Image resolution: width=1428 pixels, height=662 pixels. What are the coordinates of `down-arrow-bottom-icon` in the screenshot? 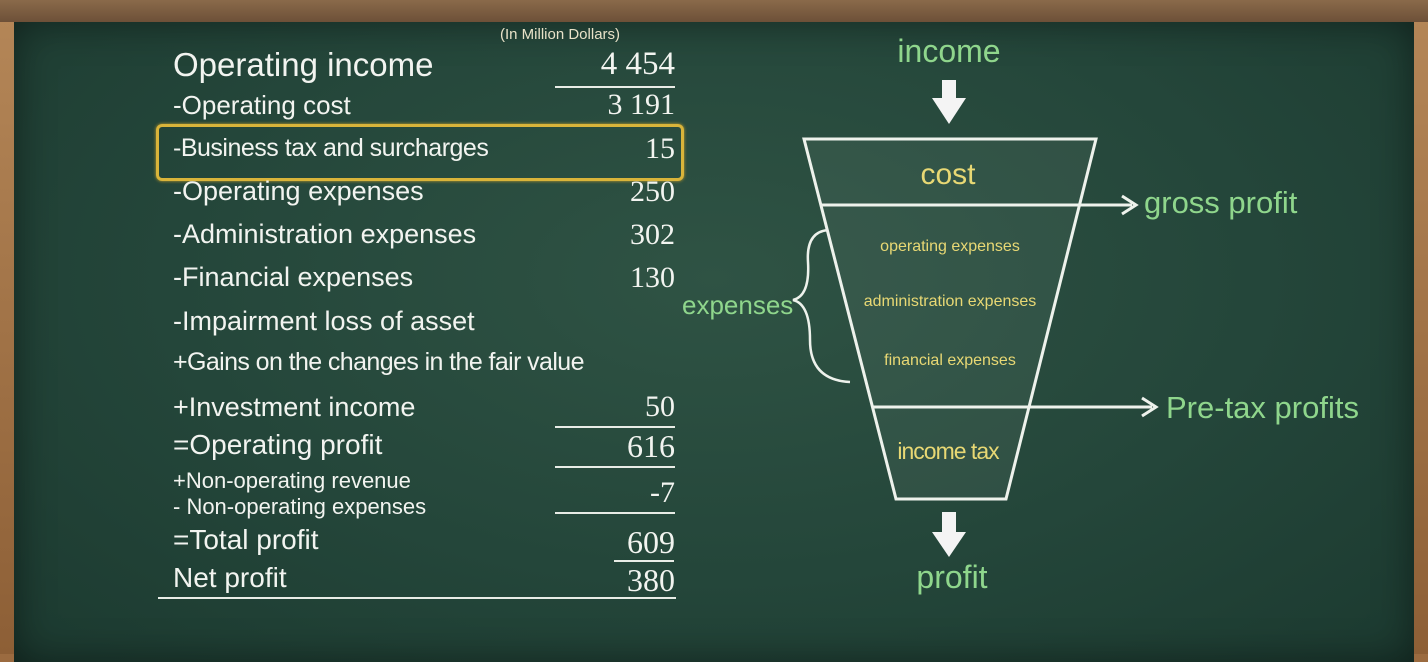 It's located at (949, 534).